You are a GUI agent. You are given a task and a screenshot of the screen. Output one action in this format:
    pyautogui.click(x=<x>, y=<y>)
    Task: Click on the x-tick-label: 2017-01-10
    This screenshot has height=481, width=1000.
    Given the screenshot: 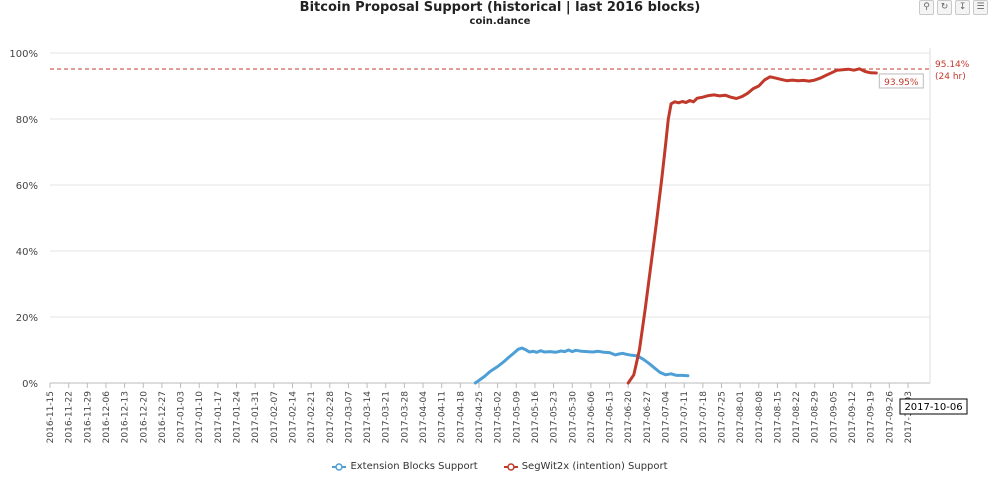 What is the action you would take?
    pyautogui.click(x=200, y=417)
    